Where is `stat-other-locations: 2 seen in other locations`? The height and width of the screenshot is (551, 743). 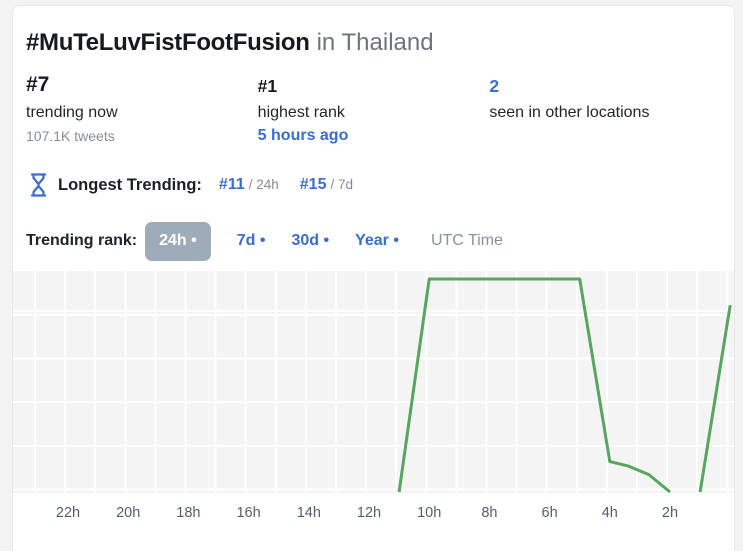
stat-other-locations: 2 seen in other locations is located at coordinates (605, 109).